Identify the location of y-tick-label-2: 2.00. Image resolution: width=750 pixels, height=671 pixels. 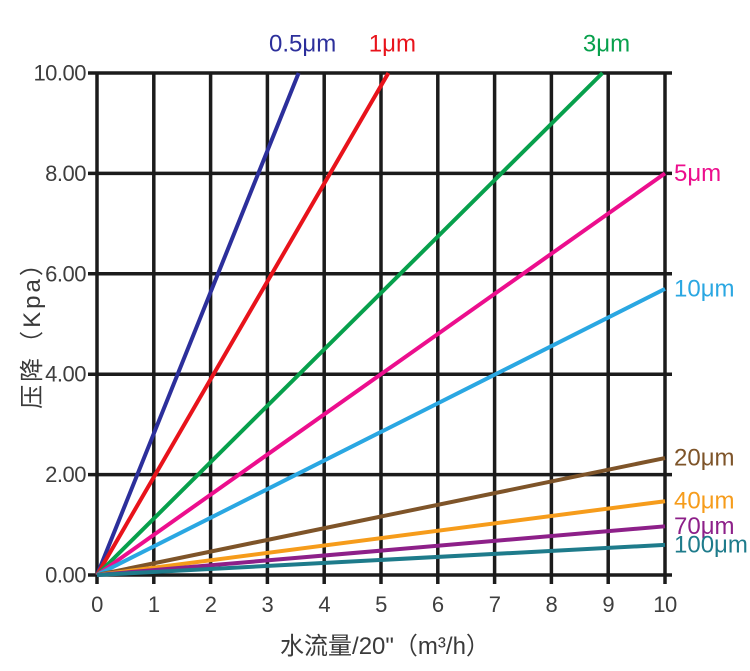
(65, 474).